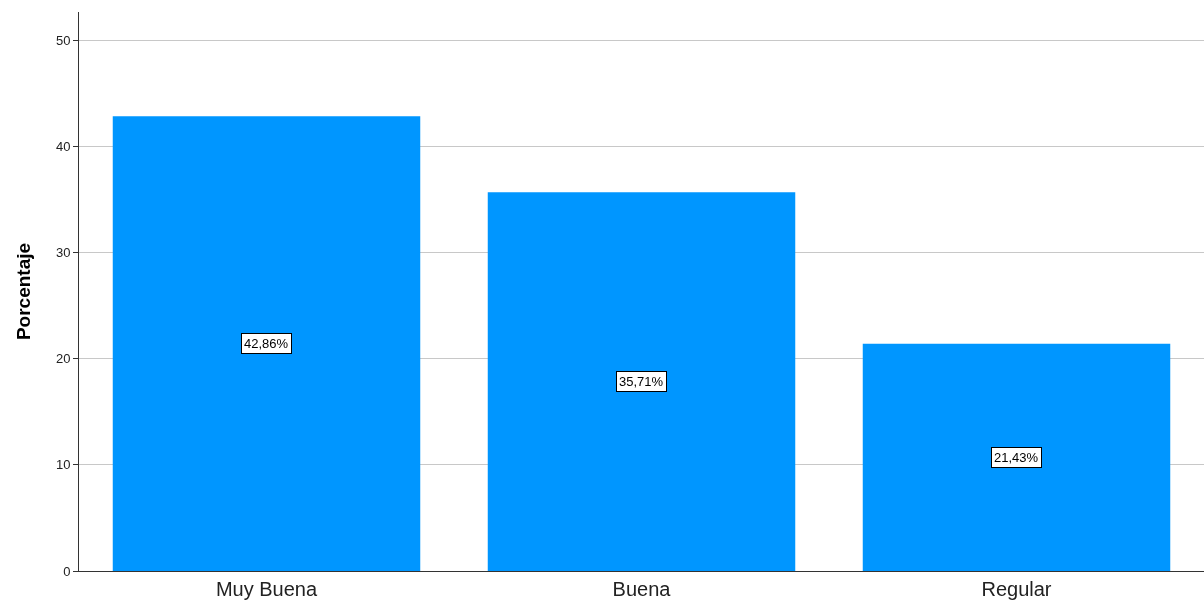 Image resolution: width=1204 pixels, height=606 pixels. Describe the element at coordinates (23, 291) in the screenshot. I see `y-axis-title: Porcentaje` at that location.